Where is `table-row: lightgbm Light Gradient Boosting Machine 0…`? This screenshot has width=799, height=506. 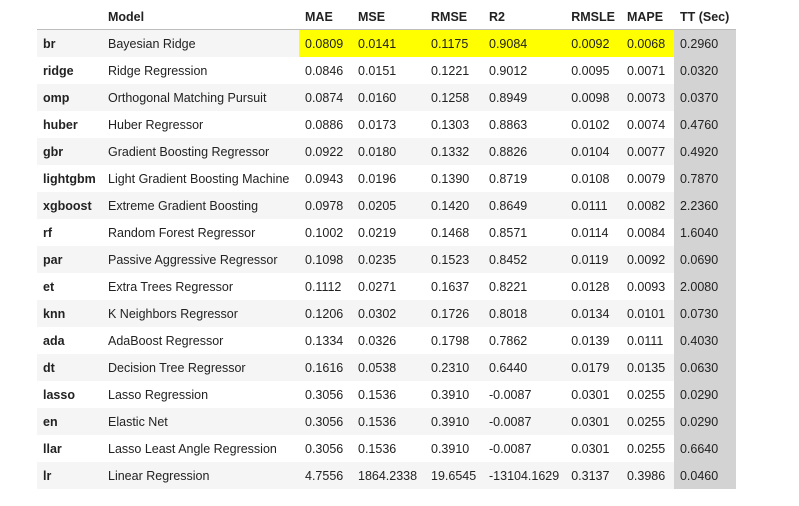
table-row: lightgbm Light Gradient Boosting Machine 0… is located at coordinates (386, 178).